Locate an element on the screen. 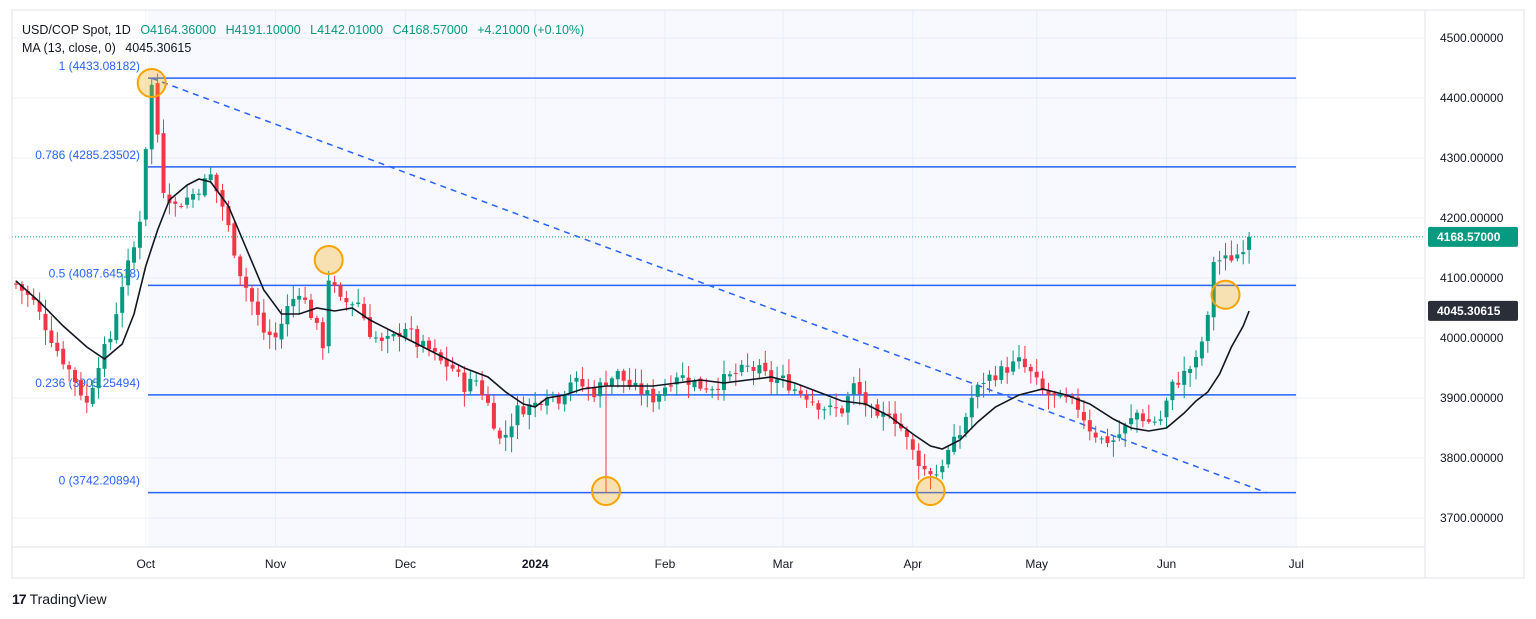 The image size is (1536, 619). change-value: +4.21000 (+0.10%) is located at coordinates (531, 30).